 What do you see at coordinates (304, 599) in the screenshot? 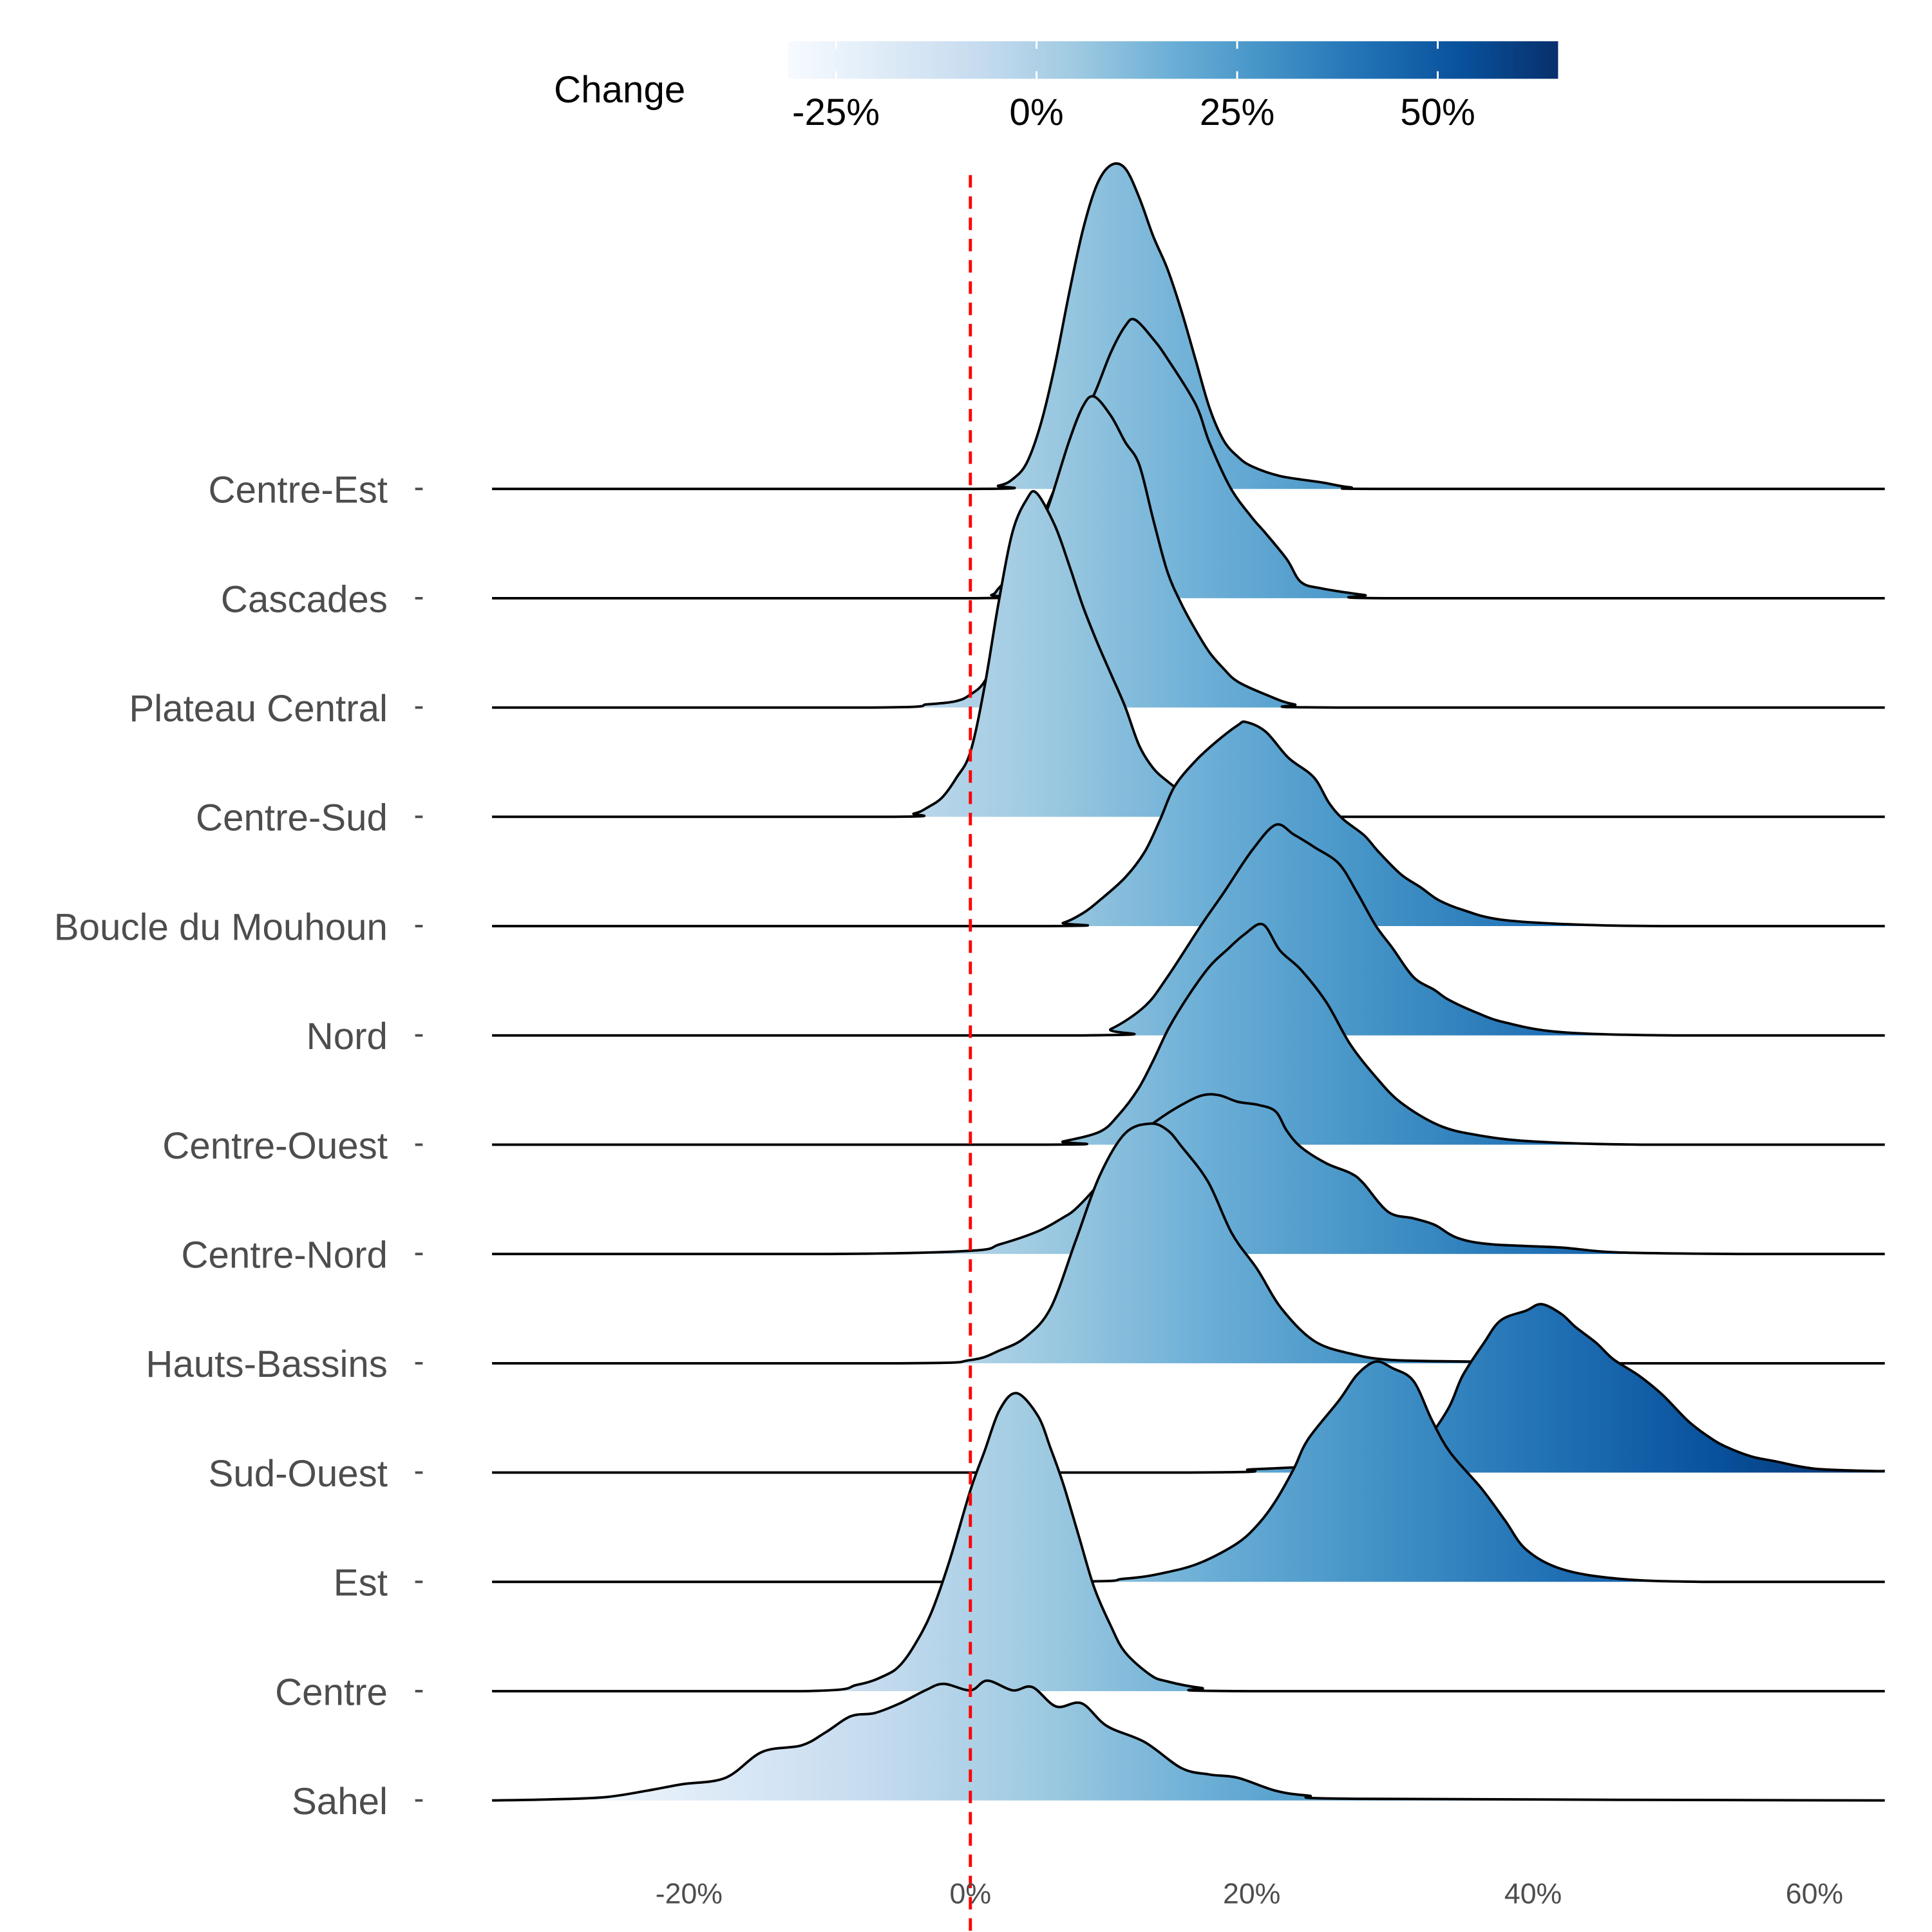
I see `y-tick-label: Cascades` at bounding box center [304, 599].